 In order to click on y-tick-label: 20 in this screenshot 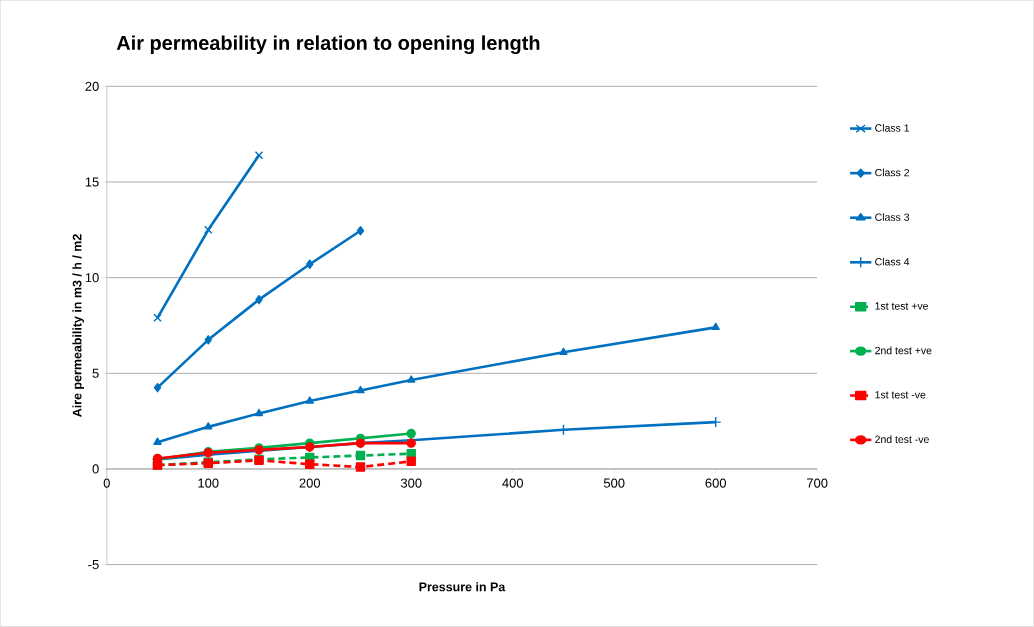, I will do `click(92, 86)`.